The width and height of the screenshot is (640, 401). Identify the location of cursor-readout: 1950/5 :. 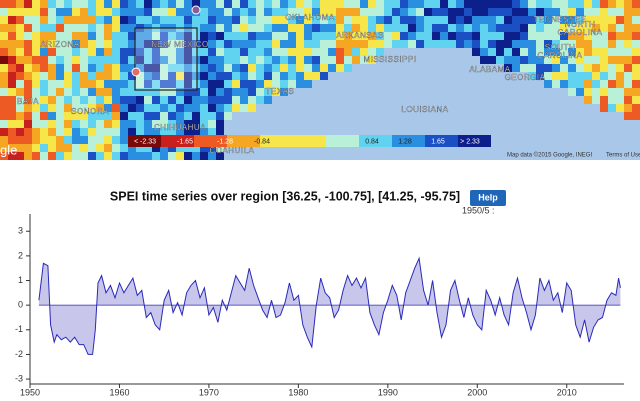
(478, 210).